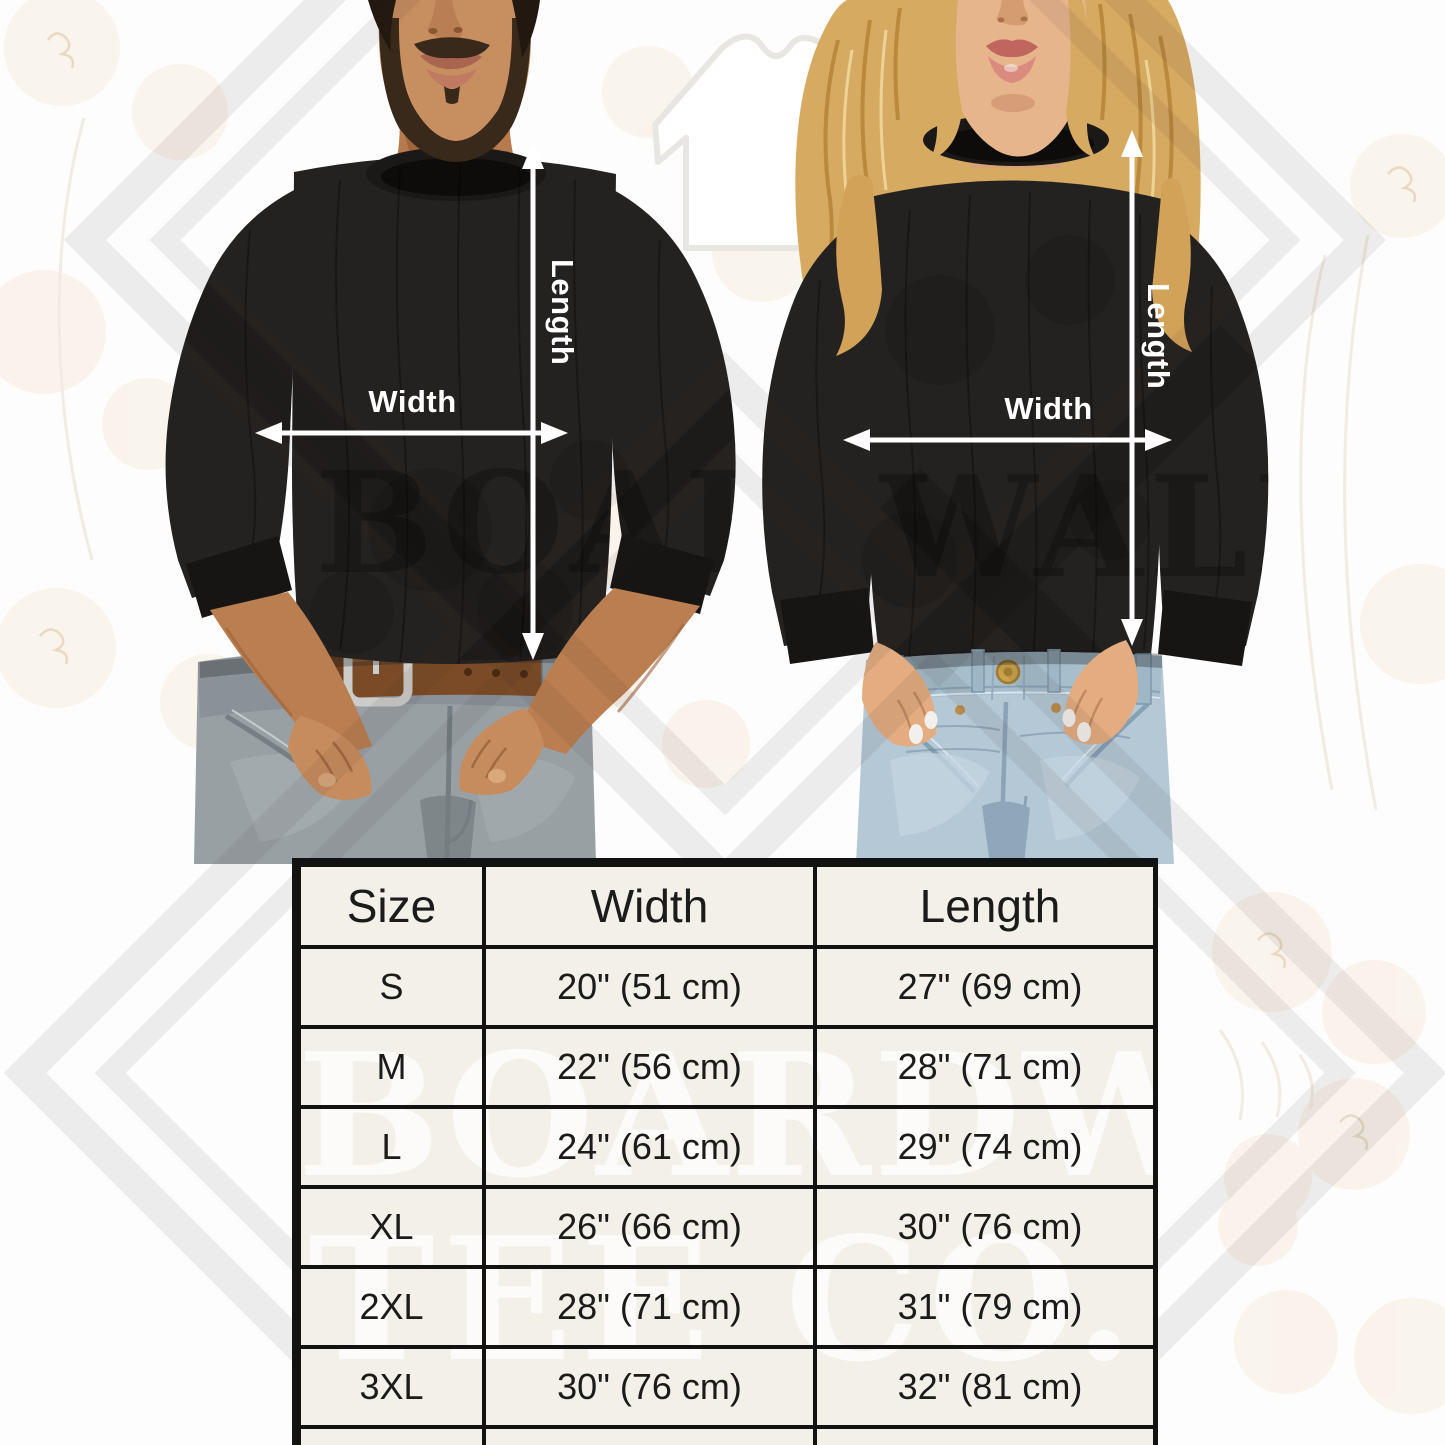 The image size is (1445, 1445). What do you see at coordinates (983, 1227) in the screenshot?
I see `length-cell: 30" (76 cm)` at bounding box center [983, 1227].